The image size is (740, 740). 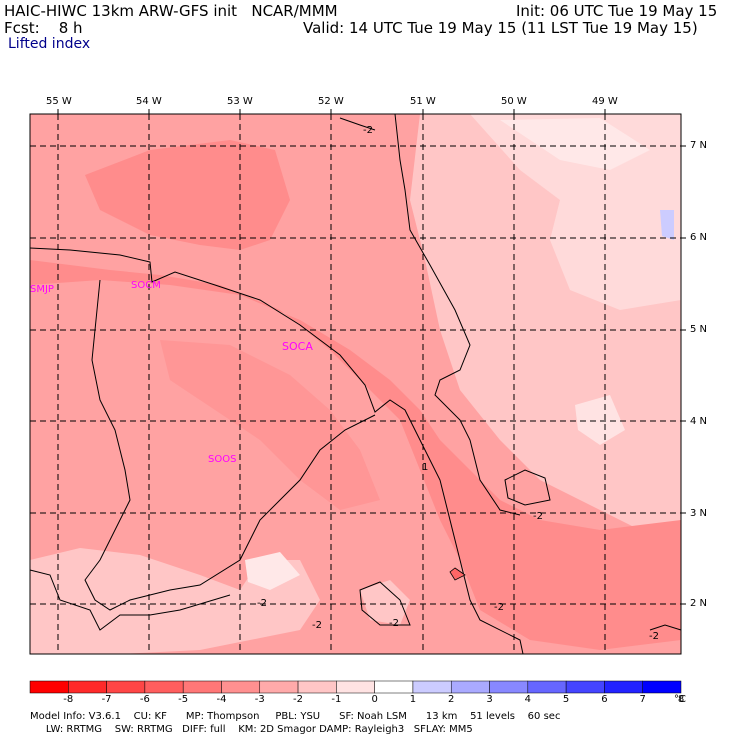 I want to click on border-line, so click(x=130, y=600).